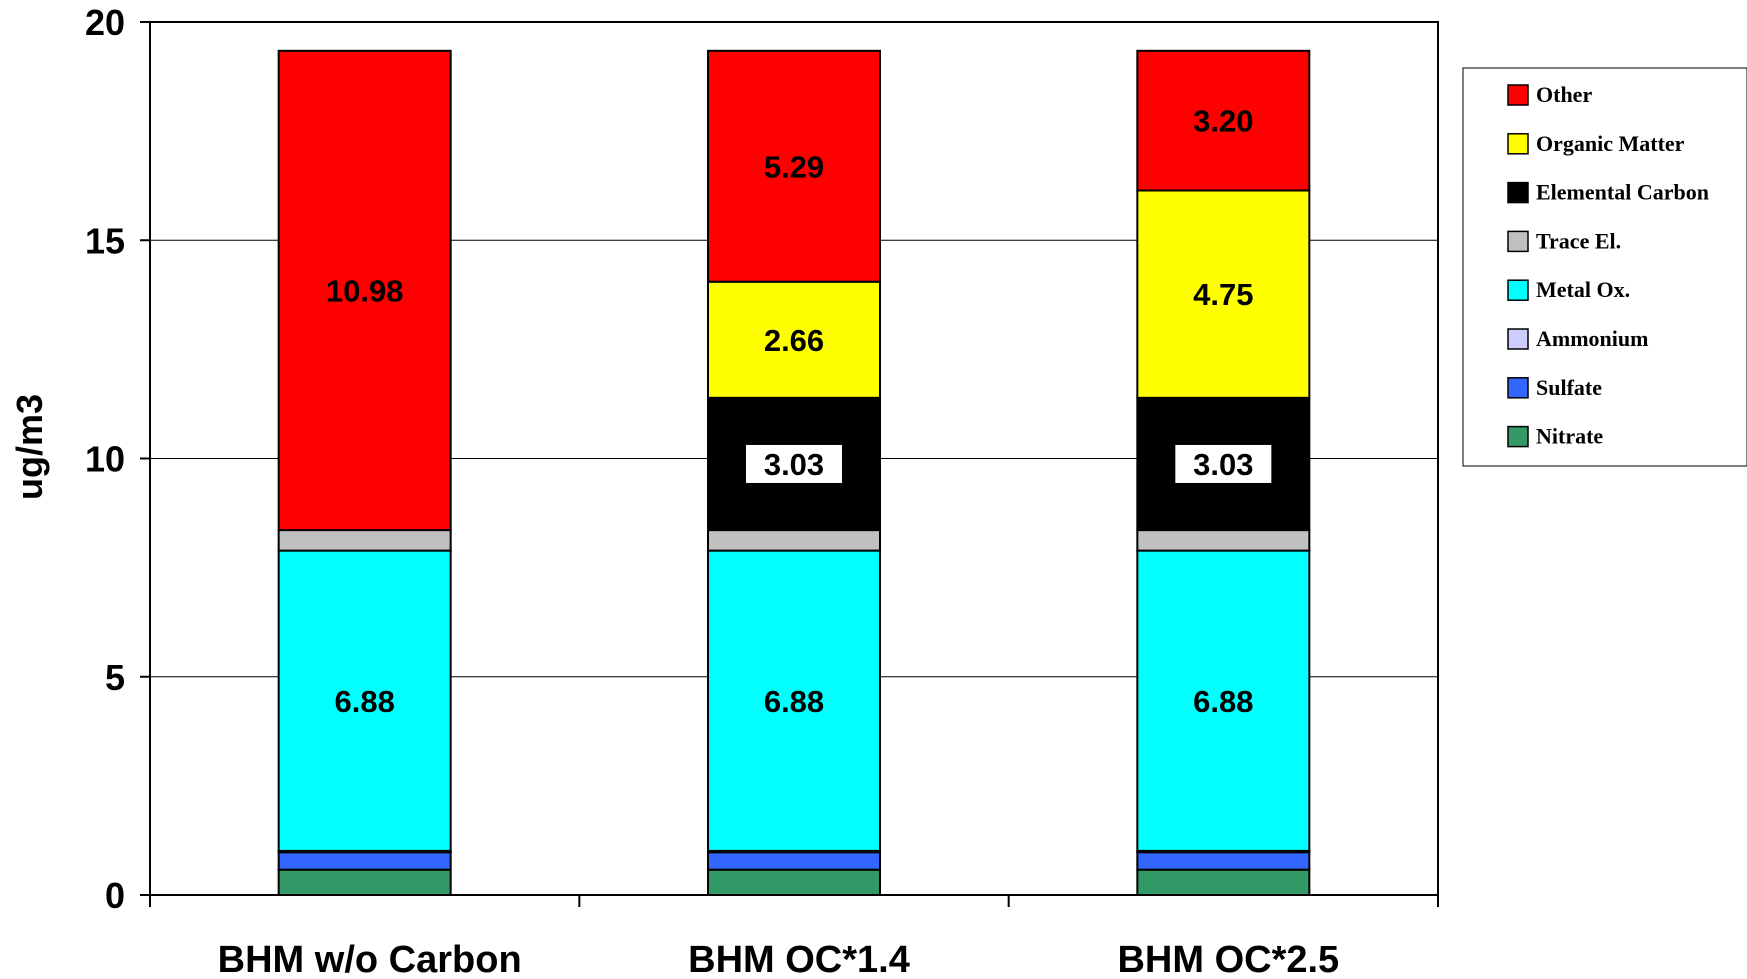  I want to click on legend-label: Nitrate, so click(1569, 436).